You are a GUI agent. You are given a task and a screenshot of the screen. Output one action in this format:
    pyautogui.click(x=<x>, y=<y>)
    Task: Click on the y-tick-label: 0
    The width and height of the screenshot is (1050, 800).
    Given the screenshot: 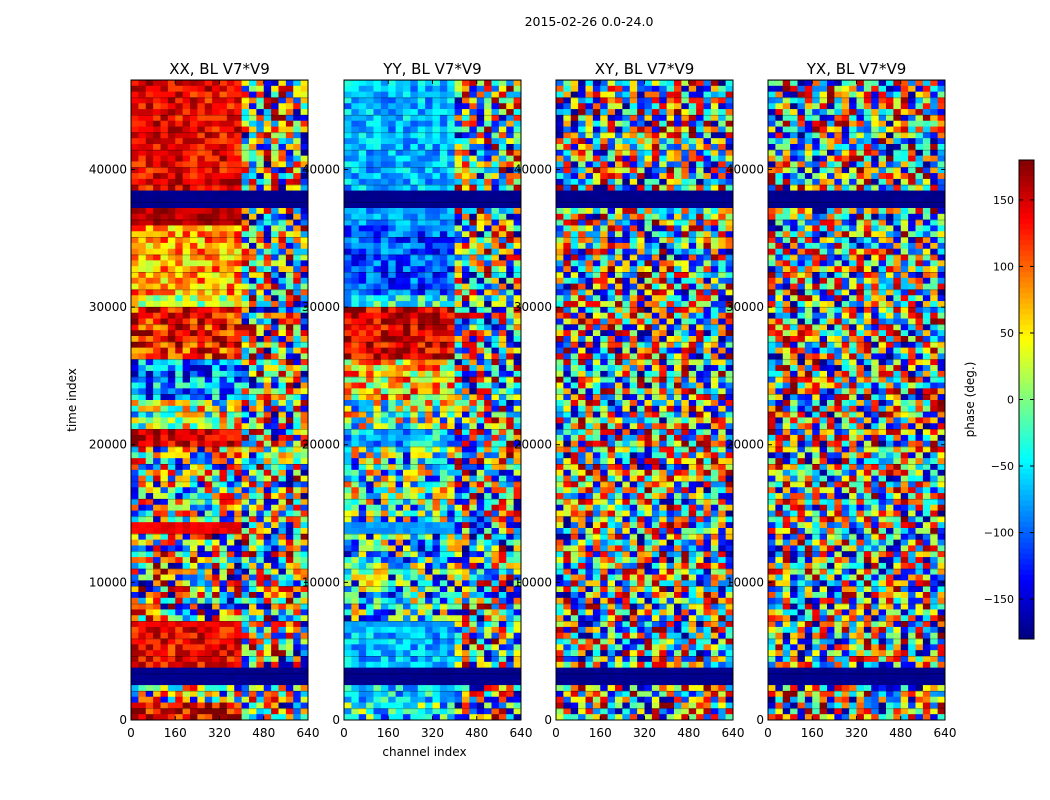 What is the action you would take?
    pyautogui.click(x=123, y=720)
    